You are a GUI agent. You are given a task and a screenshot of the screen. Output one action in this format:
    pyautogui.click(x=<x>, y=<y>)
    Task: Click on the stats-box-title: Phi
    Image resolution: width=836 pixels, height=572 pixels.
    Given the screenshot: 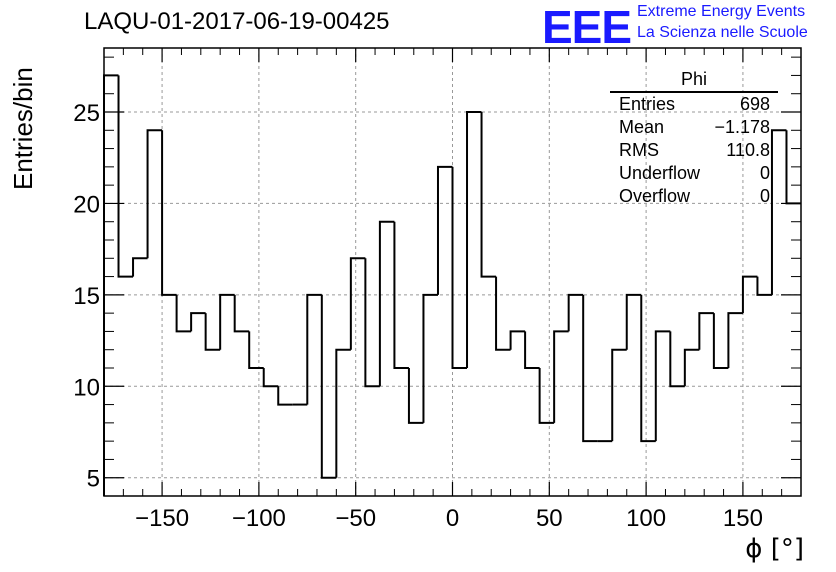 What is the action you would take?
    pyautogui.click(x=694, y=81)
    